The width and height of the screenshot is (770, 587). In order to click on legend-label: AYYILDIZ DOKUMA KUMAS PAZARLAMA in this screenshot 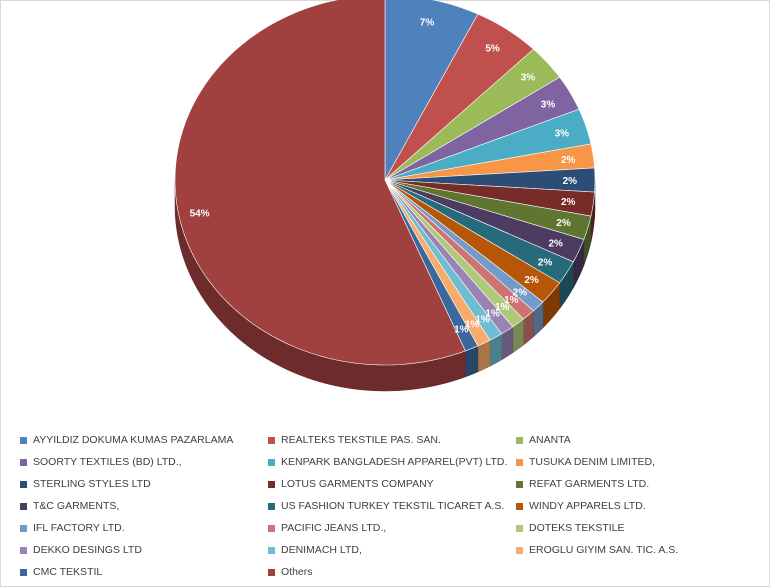, I will do `click(133, 440)`.